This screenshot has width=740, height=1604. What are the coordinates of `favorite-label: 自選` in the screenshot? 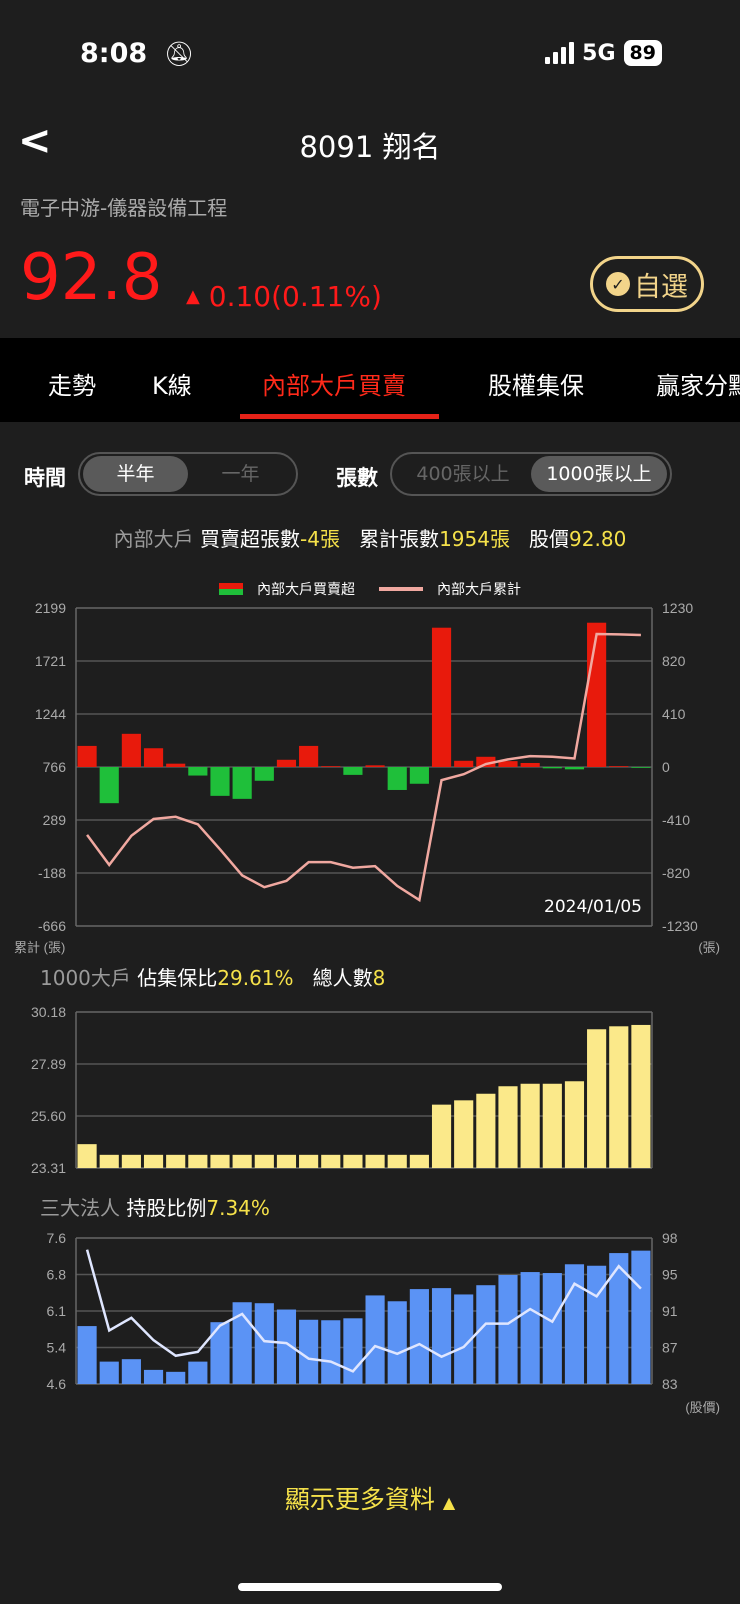 It's located at (661, 287).